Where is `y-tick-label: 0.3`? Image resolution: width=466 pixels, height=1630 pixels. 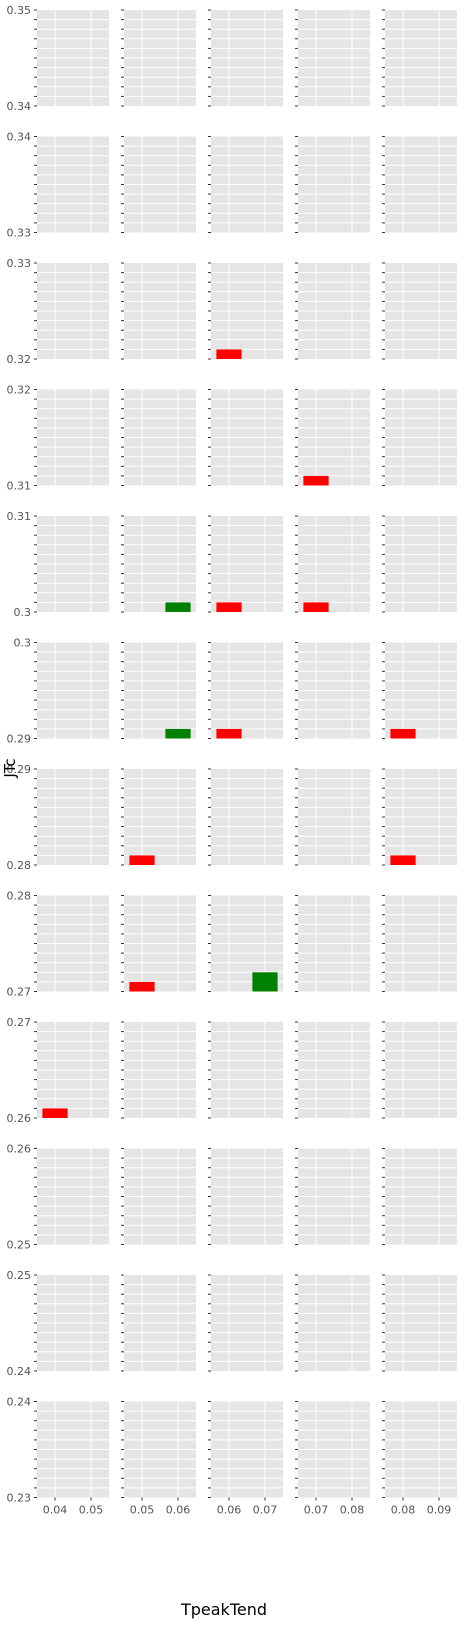 y-tick-label: 0.3 is located at coordinates (23, 612).